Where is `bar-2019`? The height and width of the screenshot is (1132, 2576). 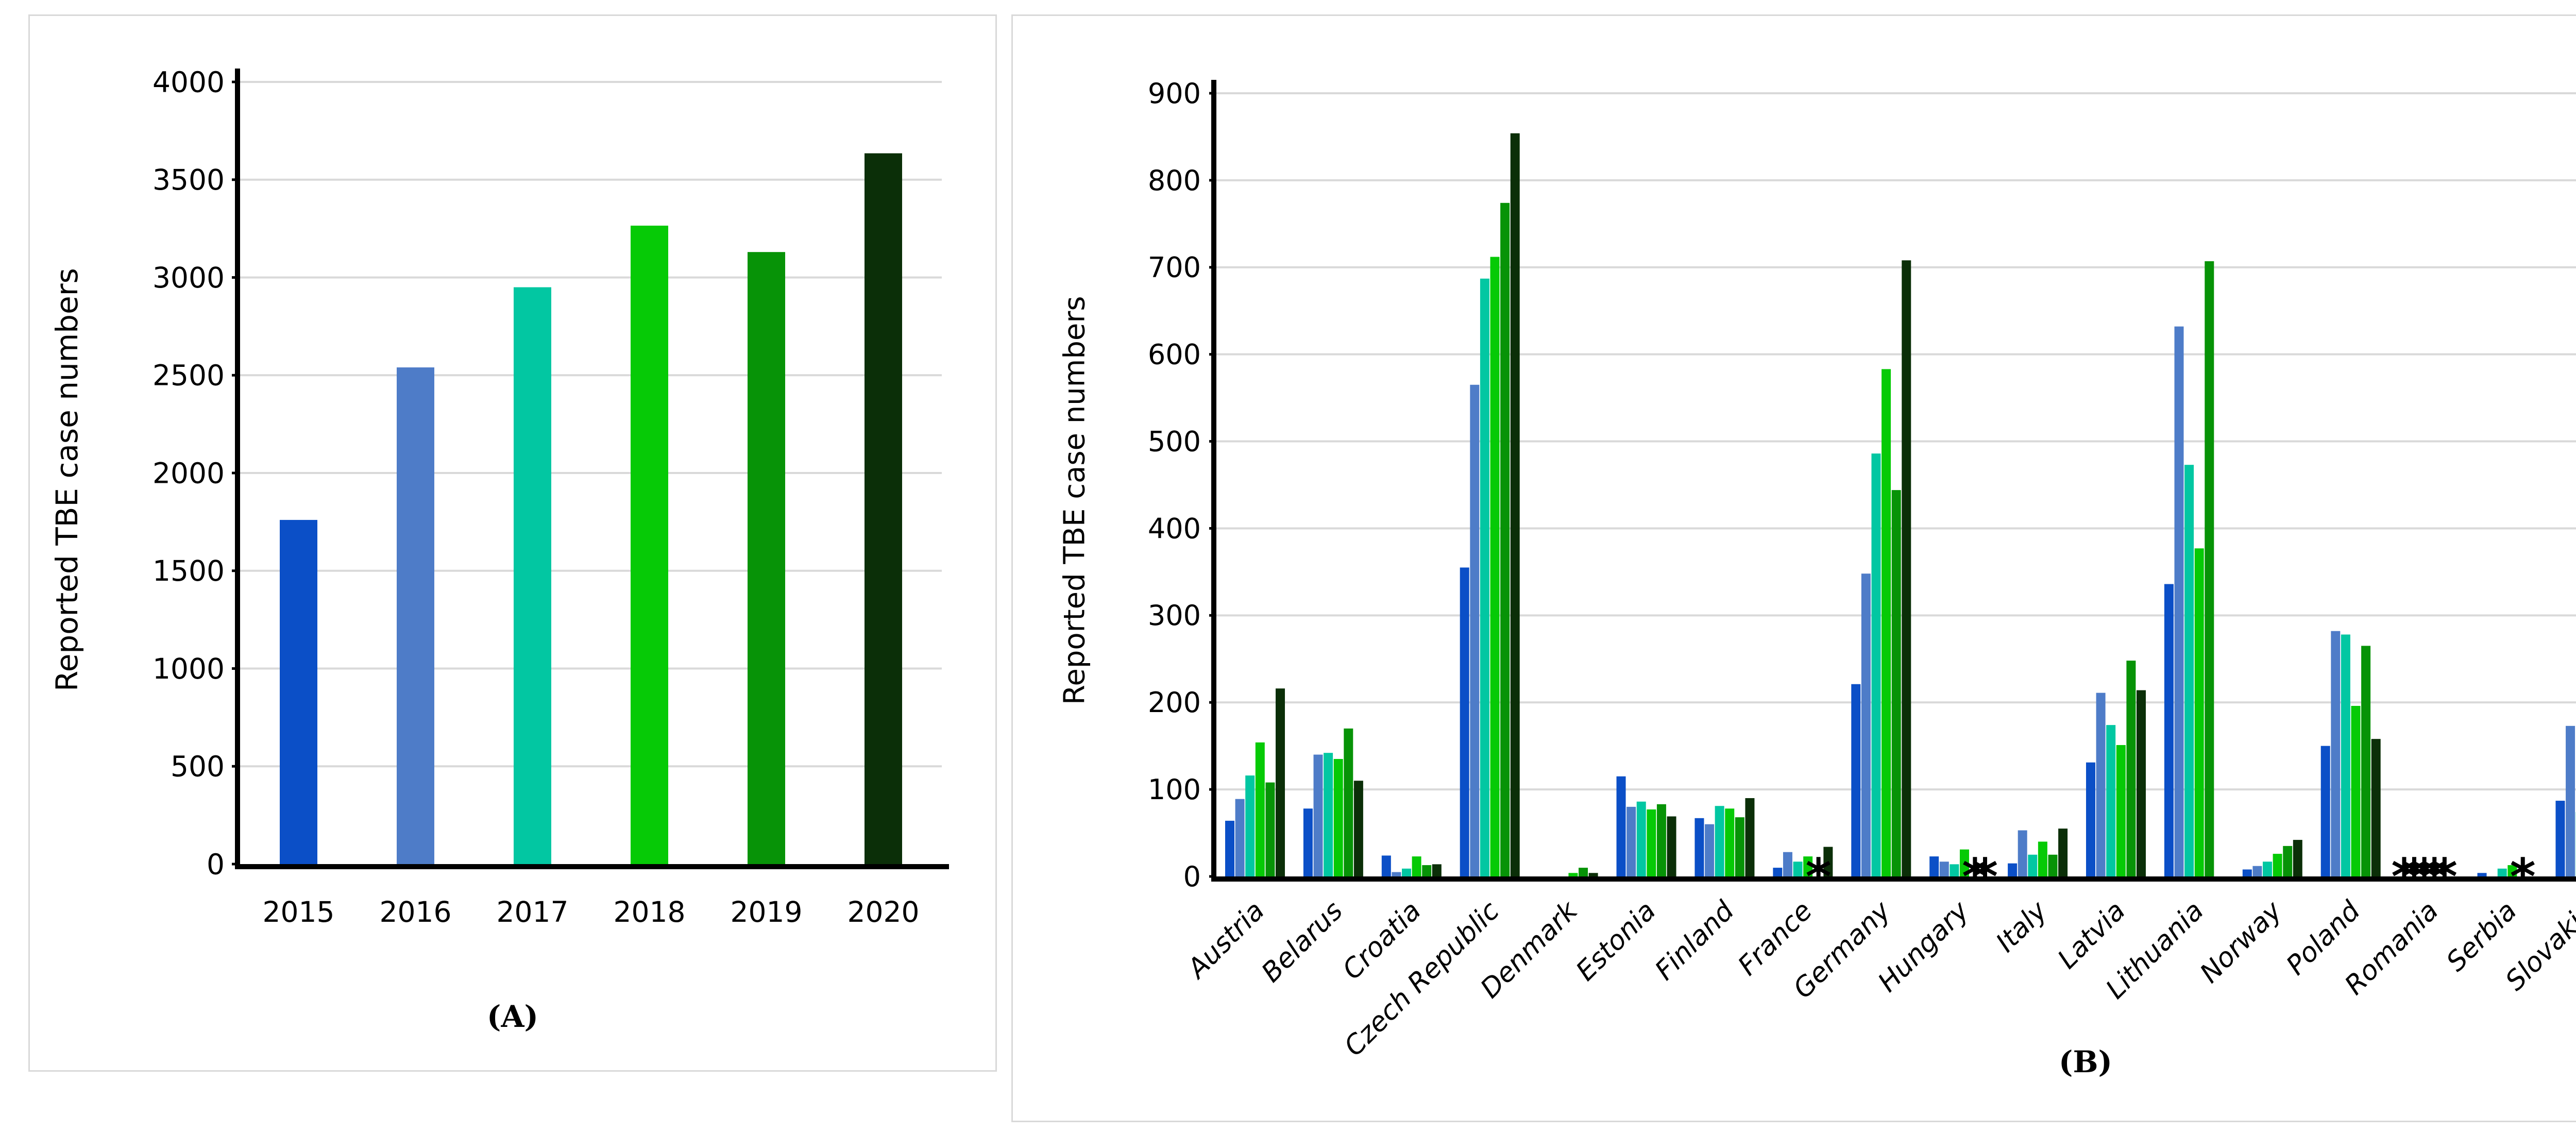
bar-2019 is located at coordinates (766, 558).